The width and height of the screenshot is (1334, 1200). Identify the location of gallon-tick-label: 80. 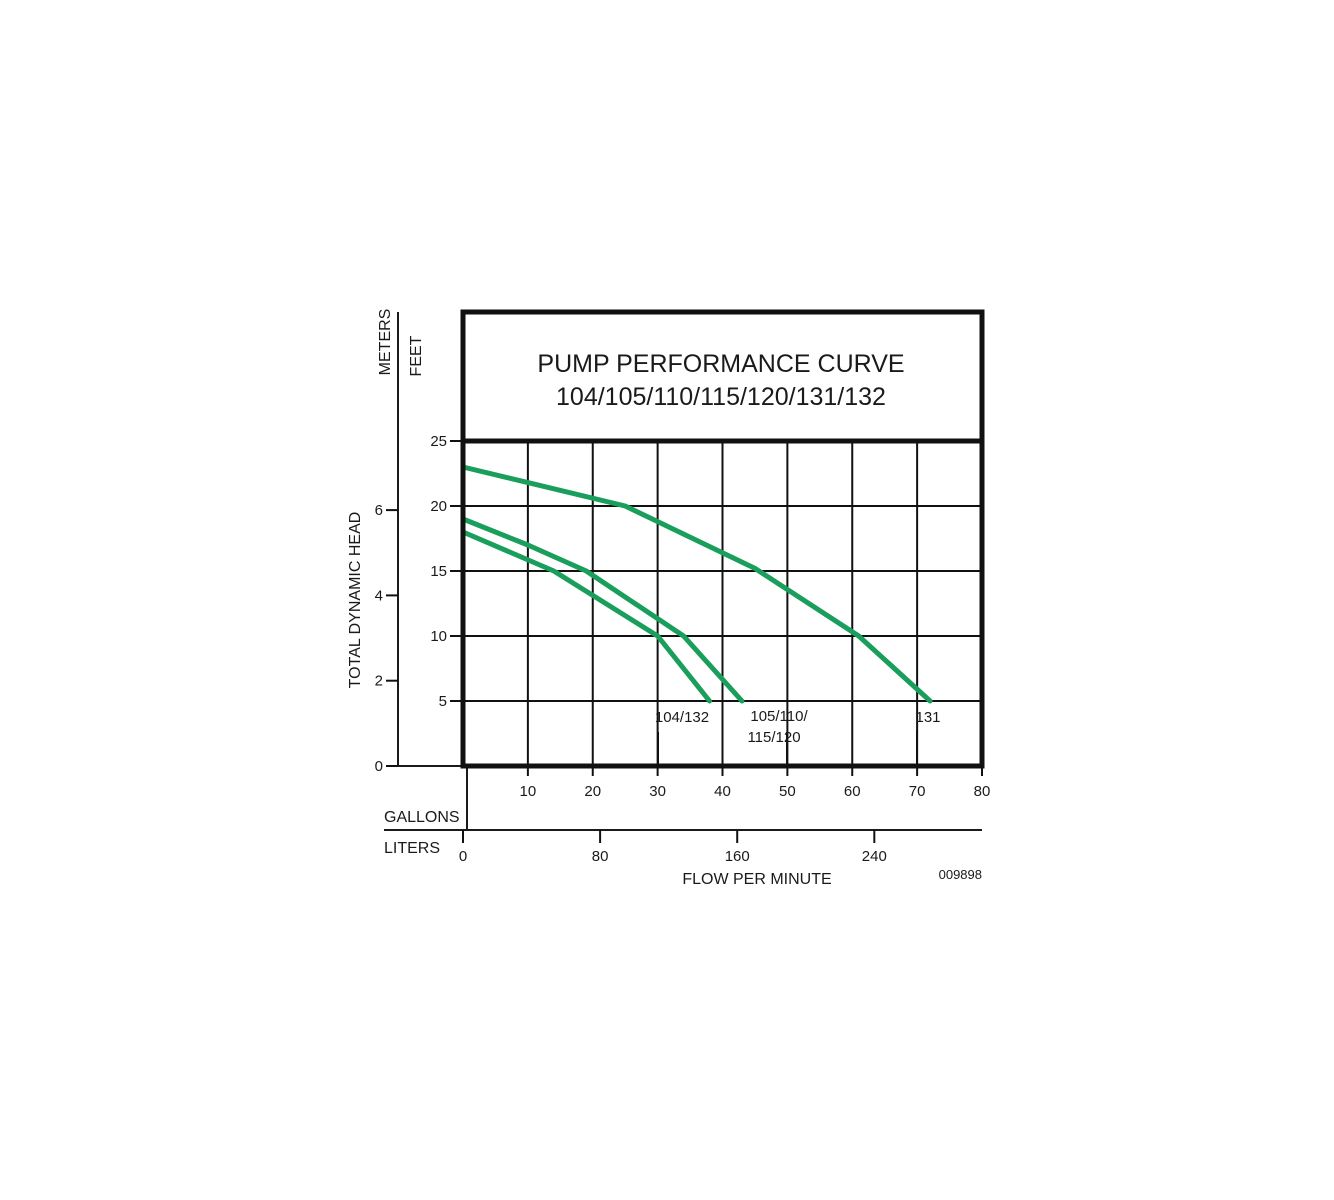
(982, 791).